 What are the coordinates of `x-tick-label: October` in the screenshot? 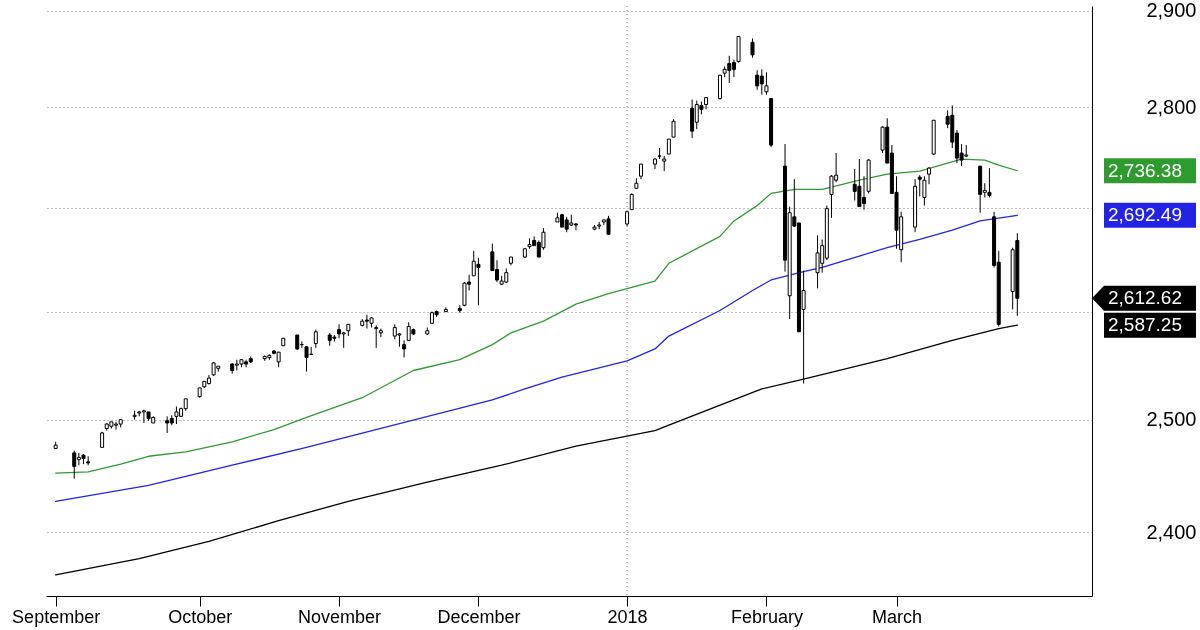 It's located at (200, 616).